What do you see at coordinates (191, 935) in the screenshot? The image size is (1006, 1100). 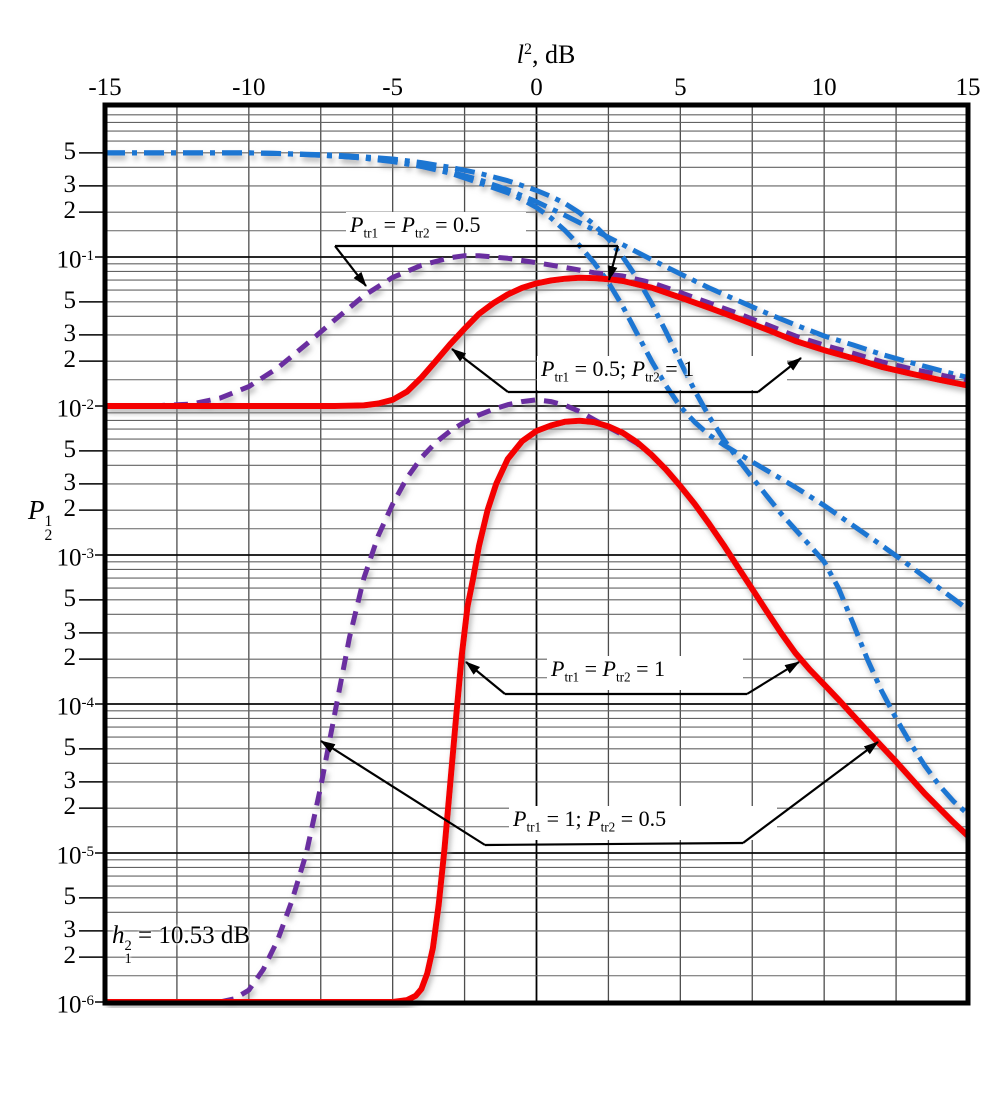 I see `note-text: = 10.53 dB` at bounding box center [191, 935].